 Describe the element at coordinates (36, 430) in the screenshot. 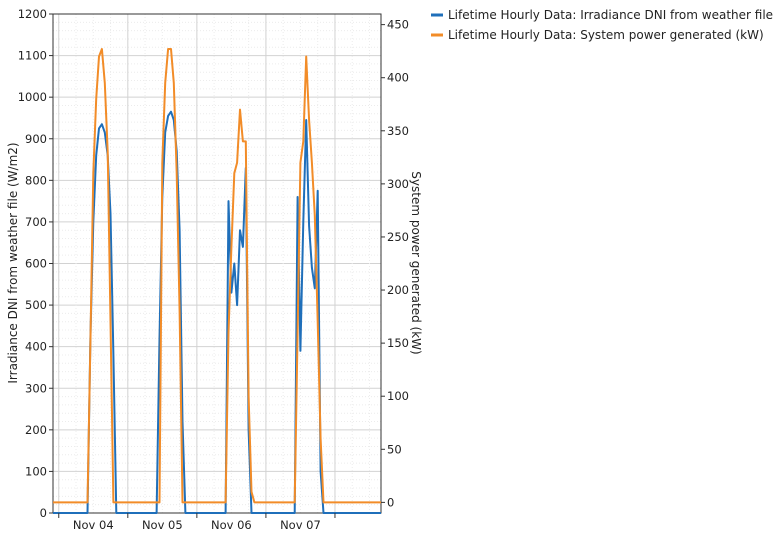

I see `left-axis-tick-label: 200` at that location.